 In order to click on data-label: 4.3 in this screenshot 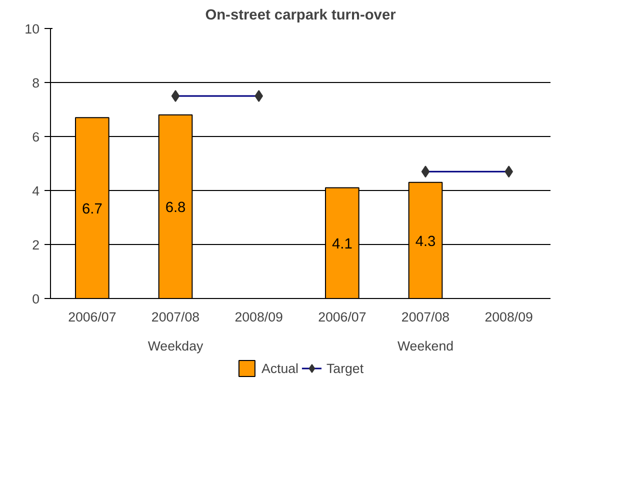, I will do `click(425, 242)`.